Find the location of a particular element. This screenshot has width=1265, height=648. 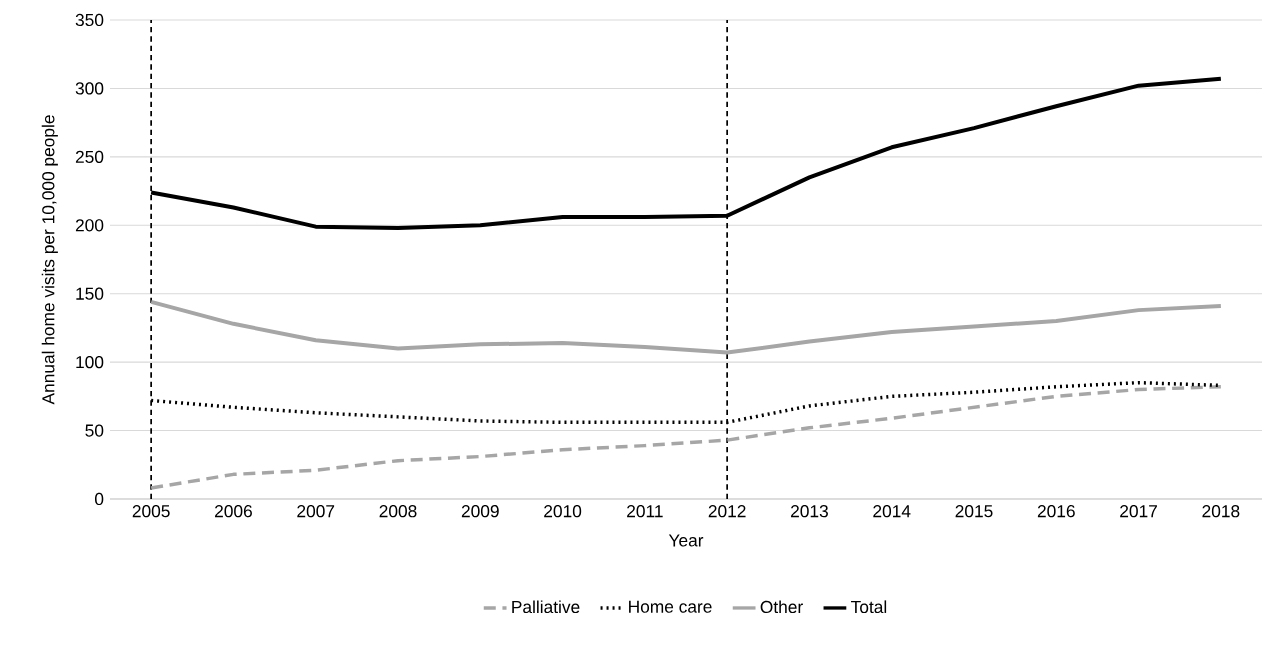

y-tick-label: 200 is located at coordinates (89, 225).